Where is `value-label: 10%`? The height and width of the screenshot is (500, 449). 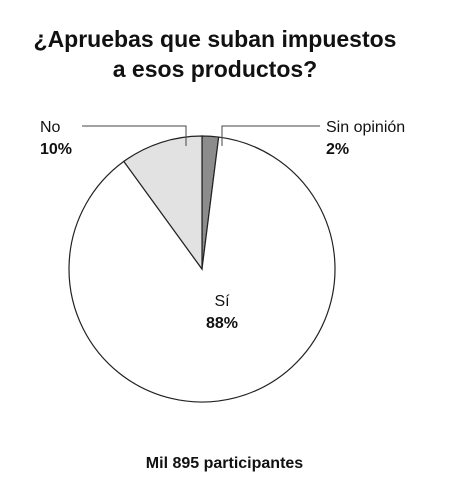
value-label: 10% is located at coordinates (56, 149).